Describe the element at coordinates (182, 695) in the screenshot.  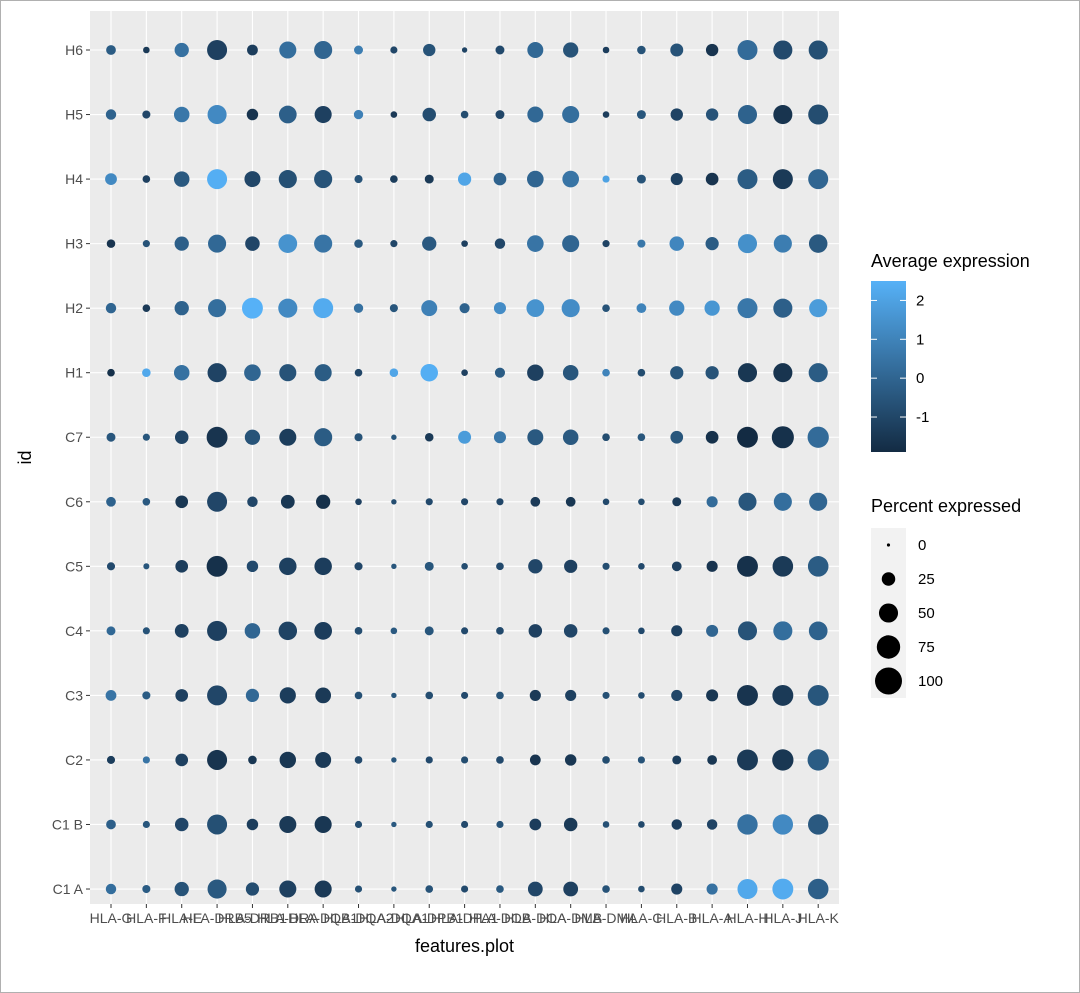
I see `dot-c3-hla-e` at that location.